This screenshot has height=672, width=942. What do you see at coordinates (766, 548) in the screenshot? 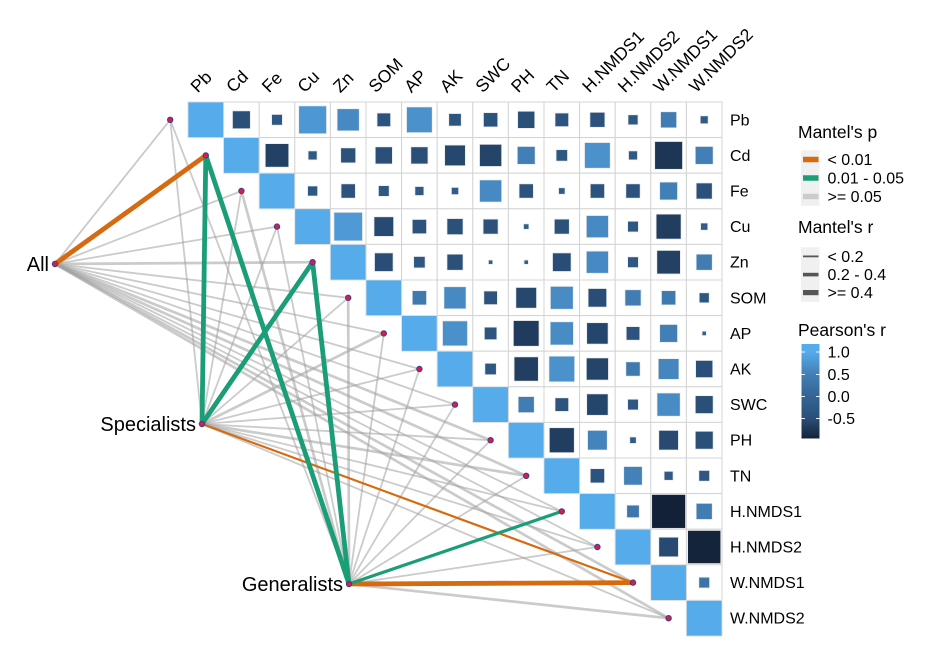
I see `svg-text: H.NMDS2` at bounding box center [766, 548].